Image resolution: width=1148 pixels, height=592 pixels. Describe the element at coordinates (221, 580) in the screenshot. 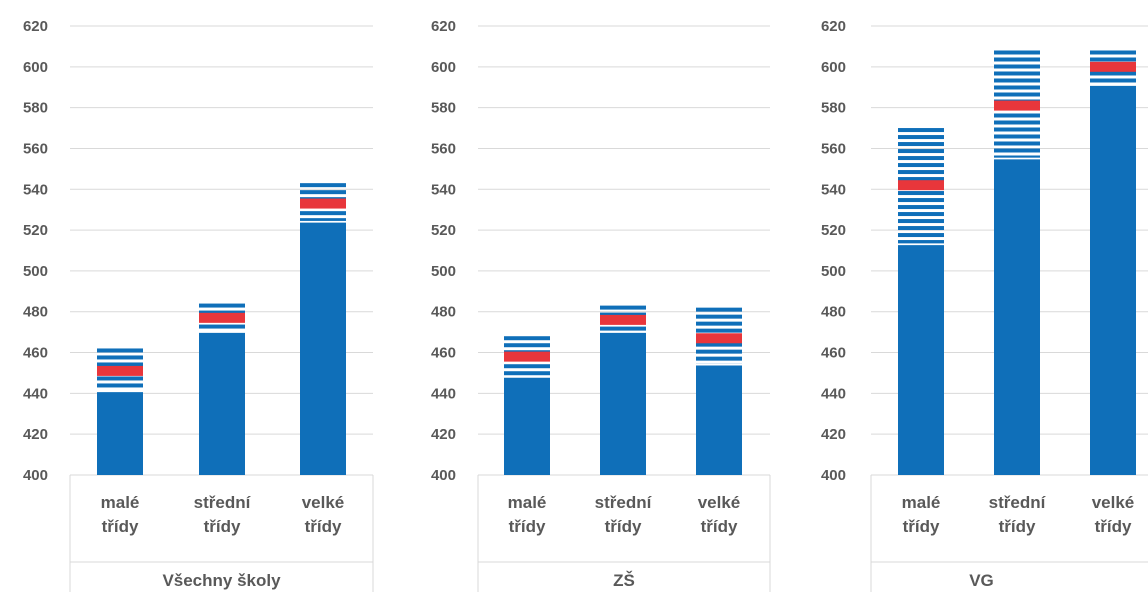

I see `group-label: Všechny školy` at that location.